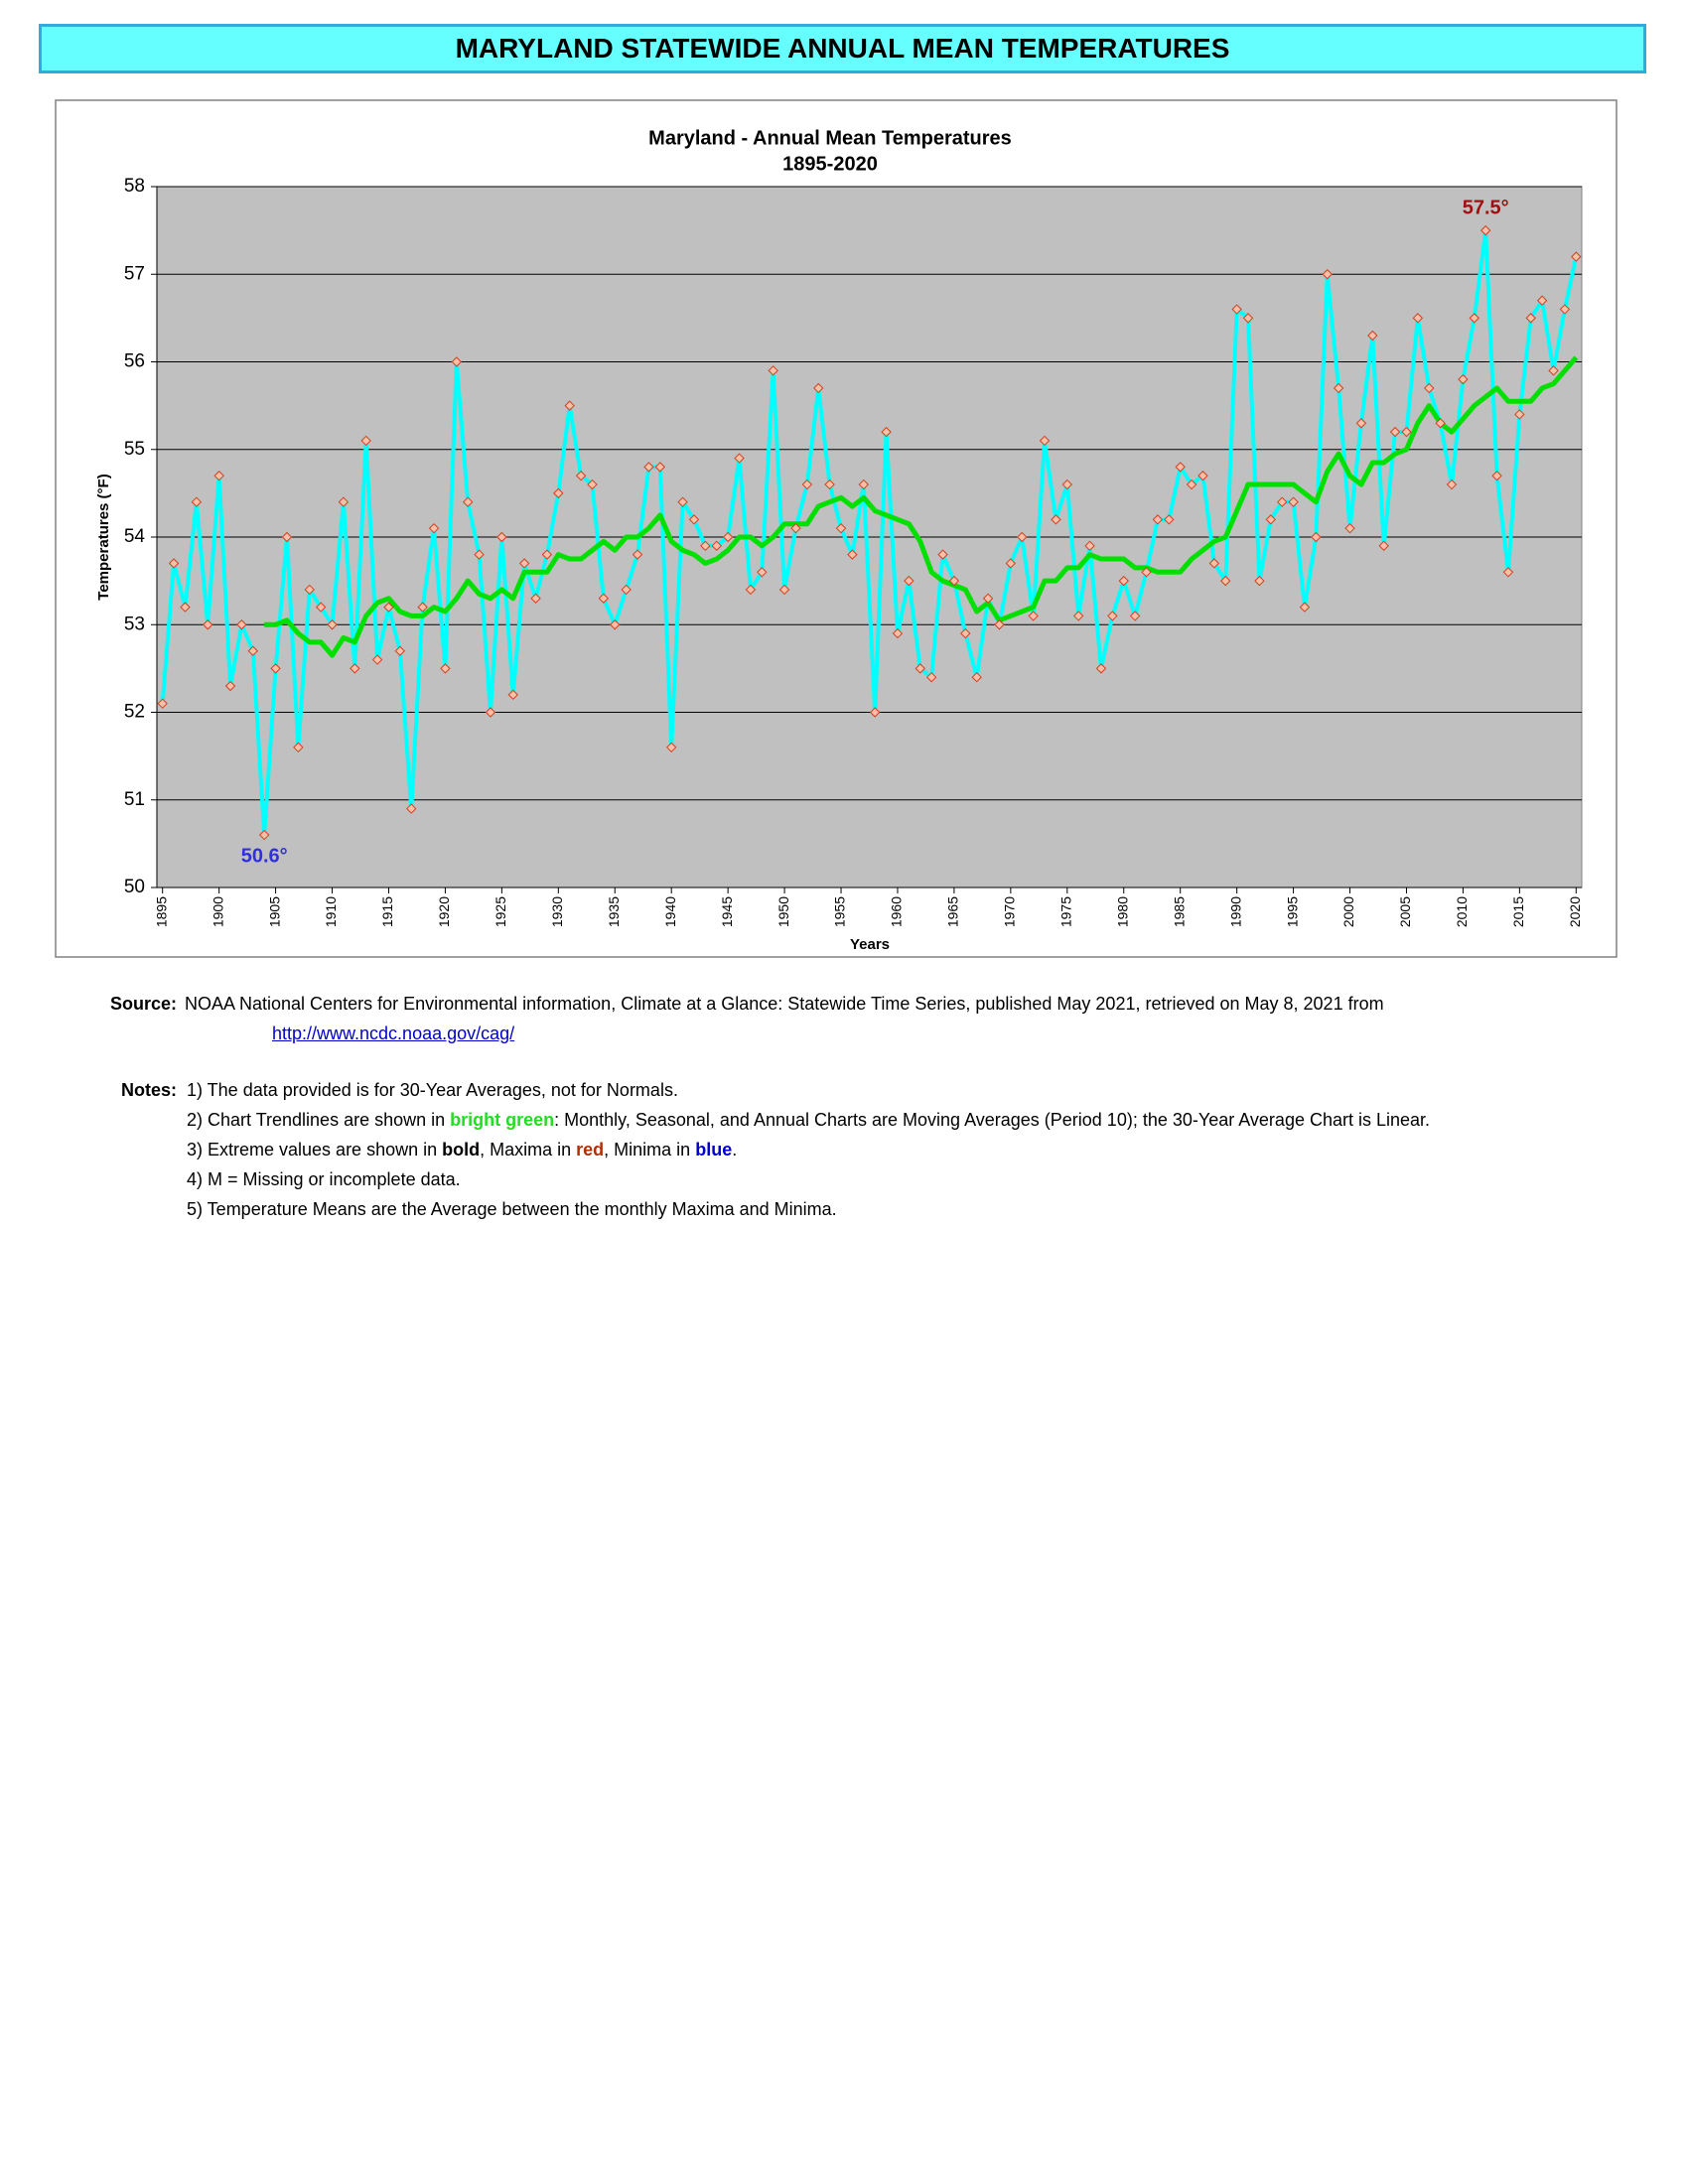 This screenshot has width=1688, height=2184. What do you see at coordinates (830, 138) in the screenshot?
I see `chart-title: Maryland - Annual Mean Temperatures` at bounding box center [830, 138].